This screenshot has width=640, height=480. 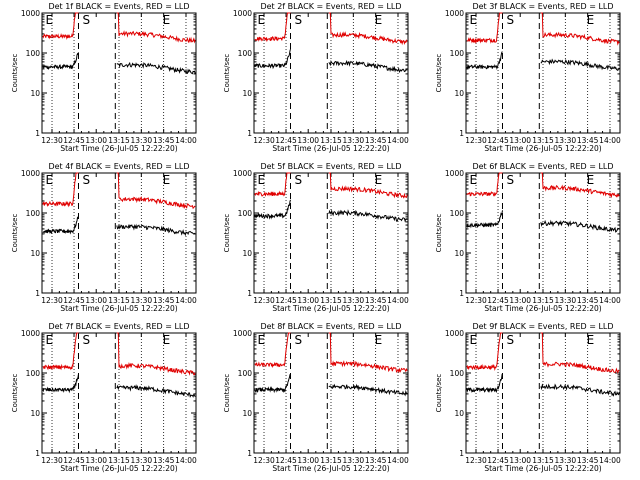 What do you see at coordinates (118, 166) in the screenshot?
I see `chart-title: Det 4f BLACK = Events, RED = LLD` at bounding box center [118, 166].